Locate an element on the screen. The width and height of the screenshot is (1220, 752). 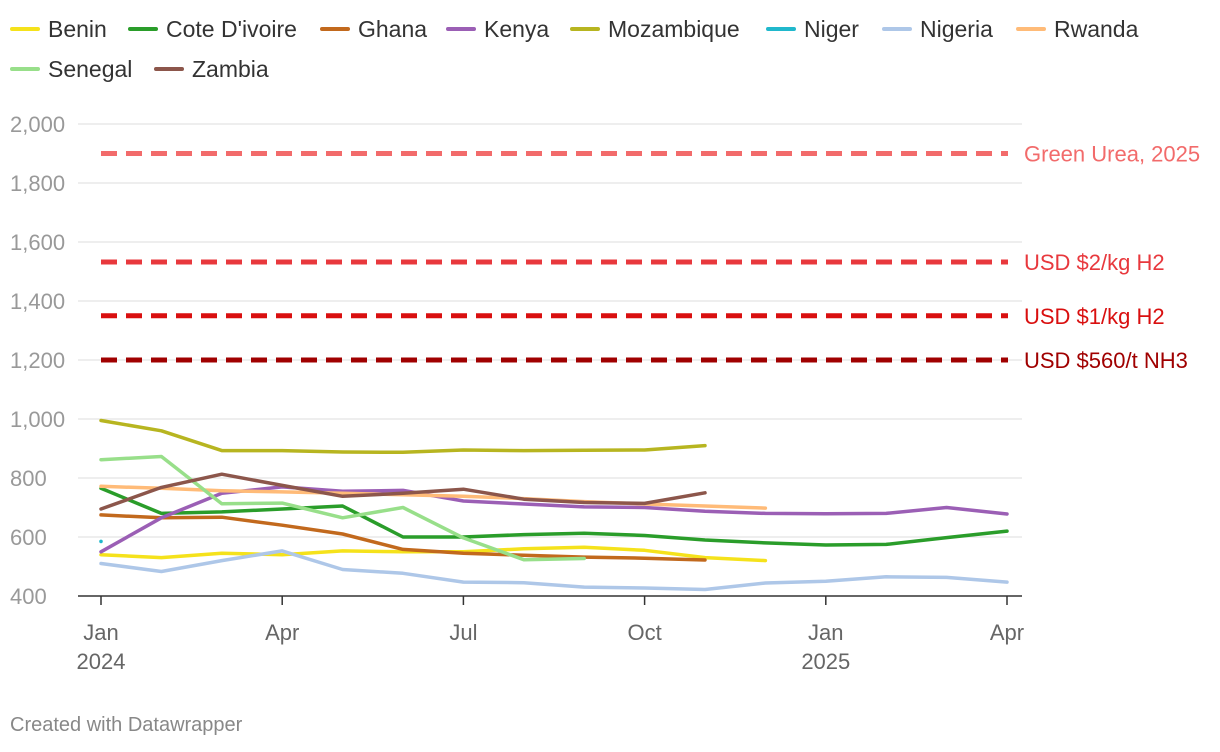
legend-item: Kenya is located at coordinates (497, 29).